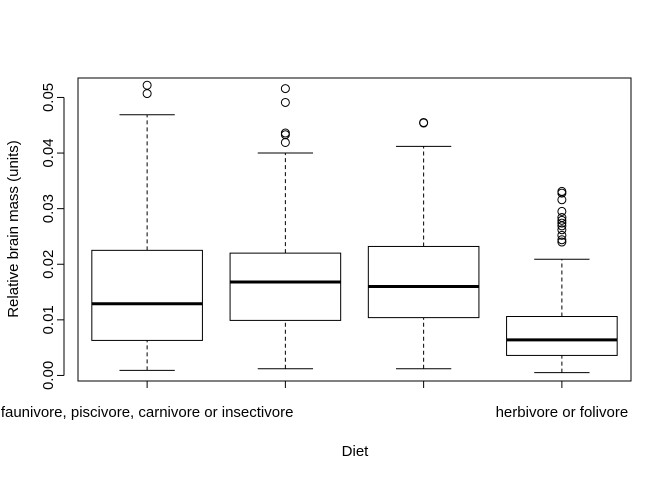 This screenshot has width=672, height=480. What do you see at coordinates (48, 152) in the screenshot?
I see `y-tick-label: 0.04` at bounding box center [48, 152].